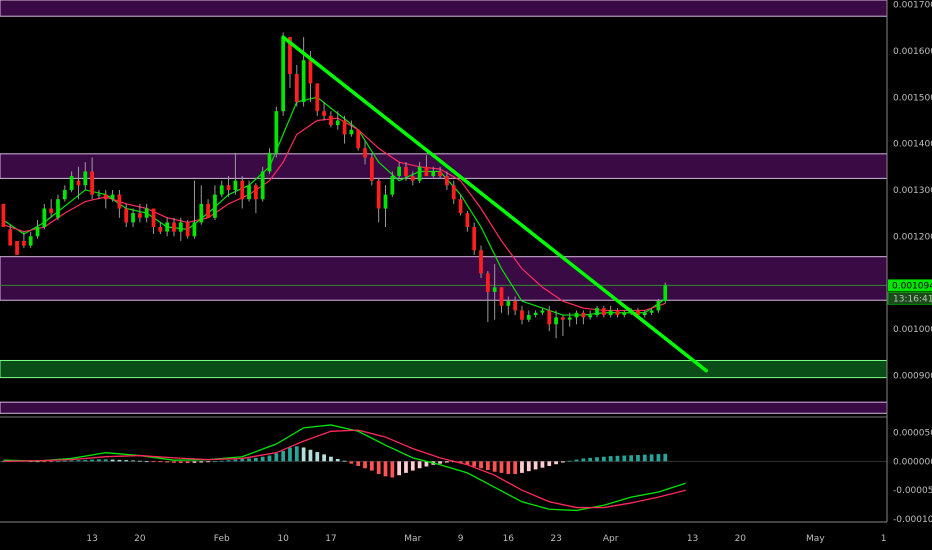  I want to click on time-tick-label: Feb, so click(222, 539).